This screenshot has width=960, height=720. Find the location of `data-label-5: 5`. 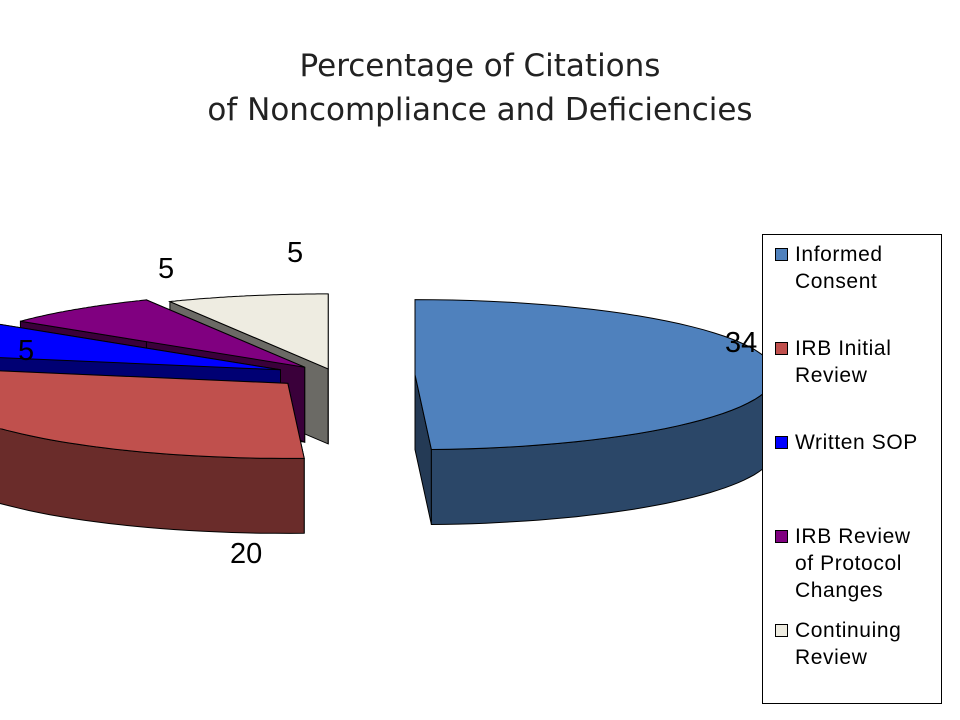

data-label-5: 5 is located at coordinates (295, 253).